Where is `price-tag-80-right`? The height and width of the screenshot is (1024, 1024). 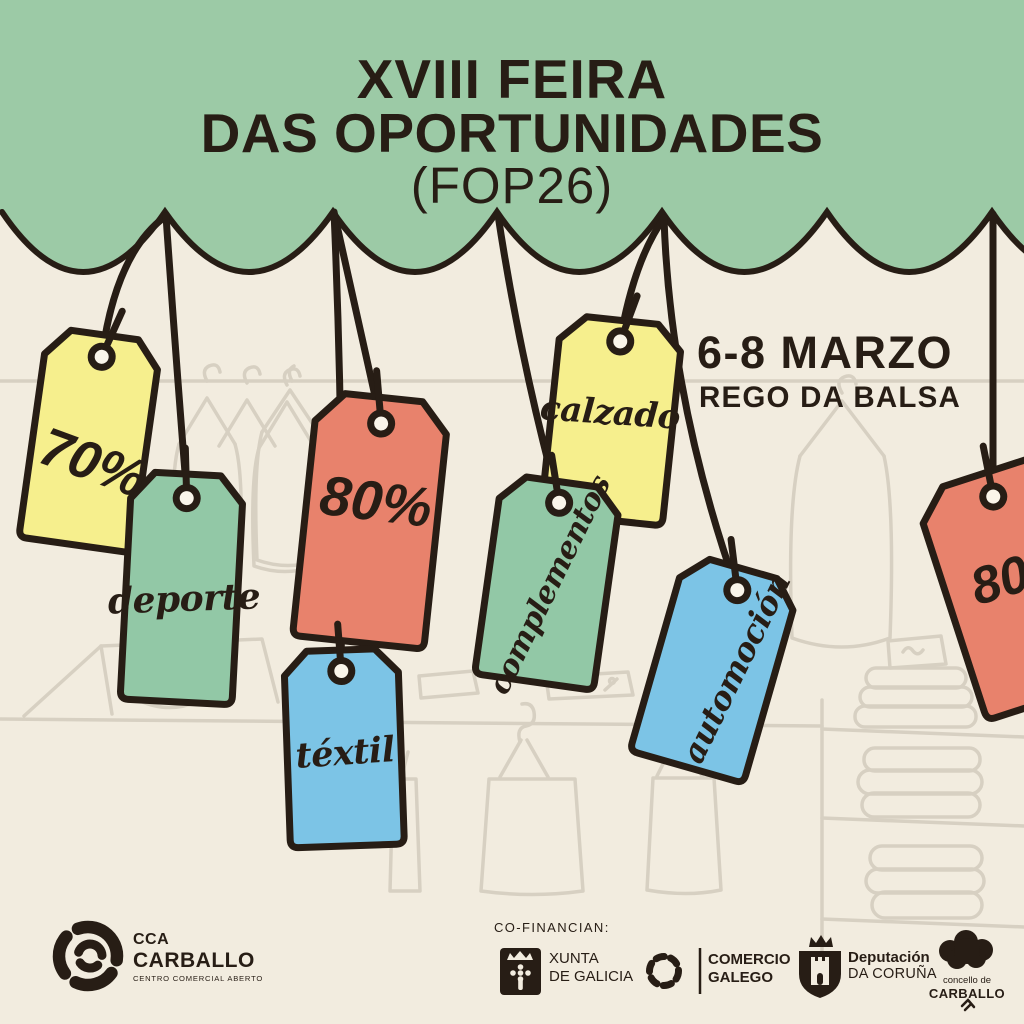 price-tag-80-right is located at coordinates (971, 582).